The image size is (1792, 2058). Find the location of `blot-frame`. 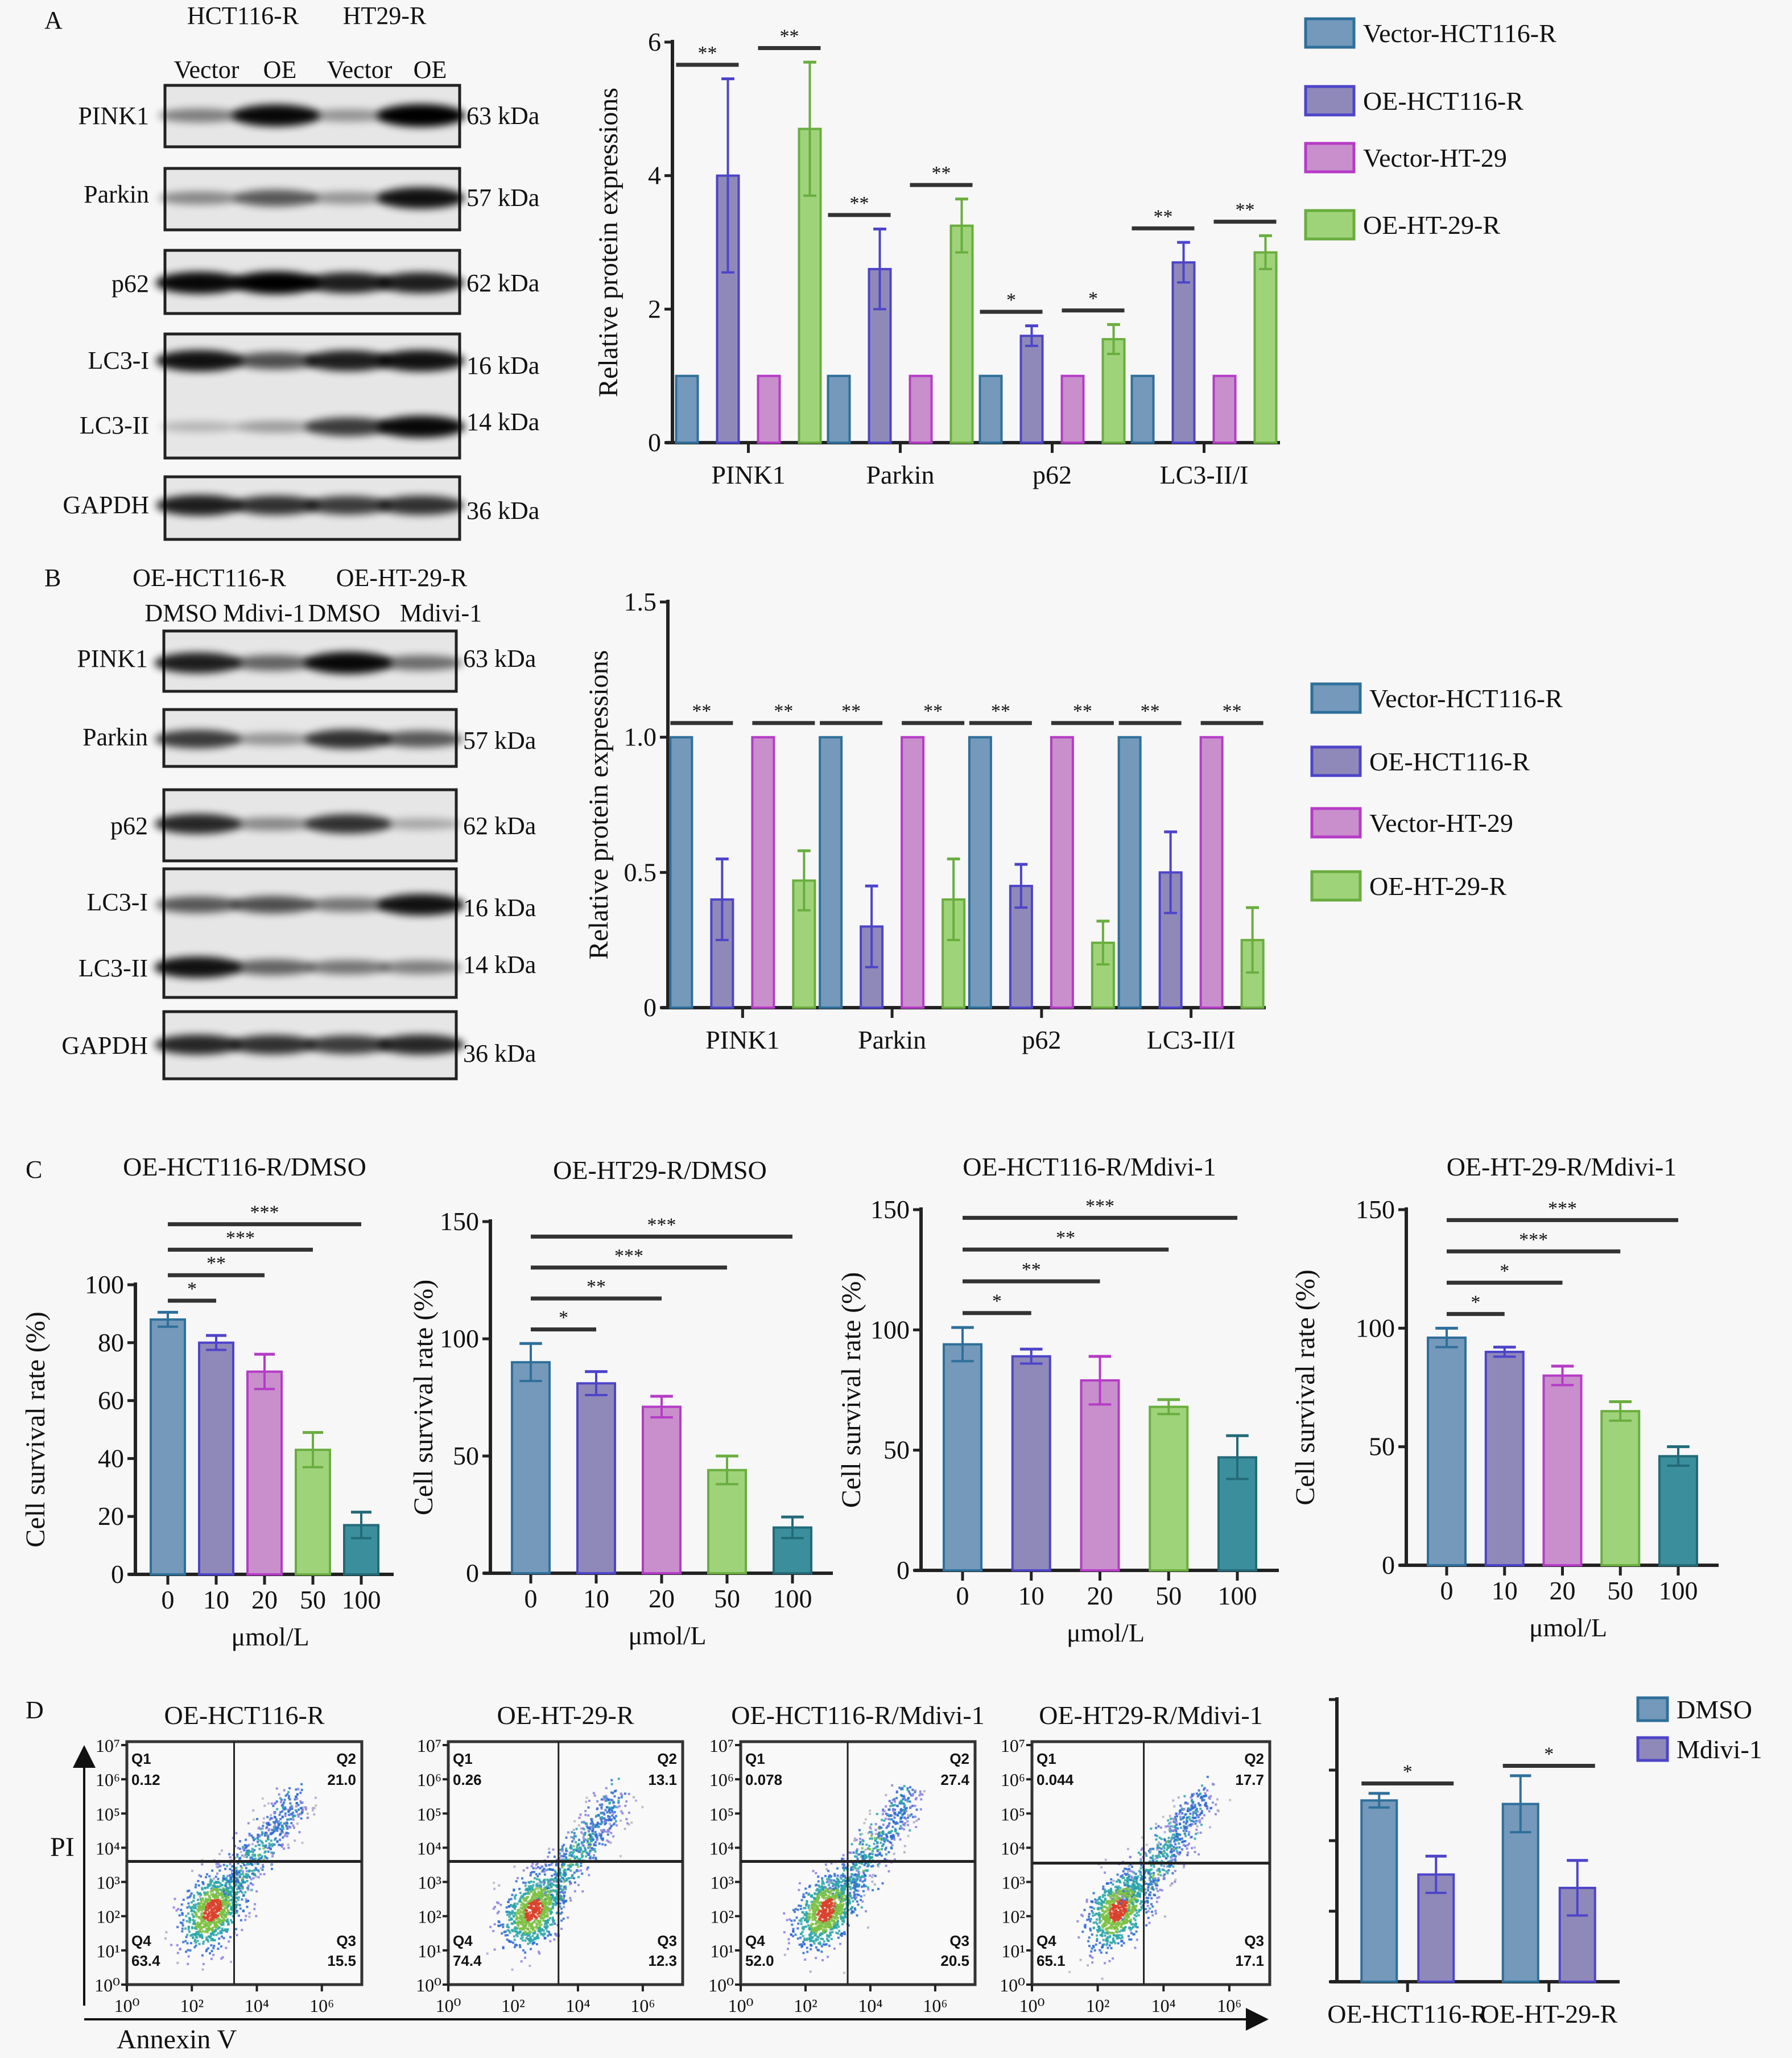

blot-frame is located at coordinates (310, 933).